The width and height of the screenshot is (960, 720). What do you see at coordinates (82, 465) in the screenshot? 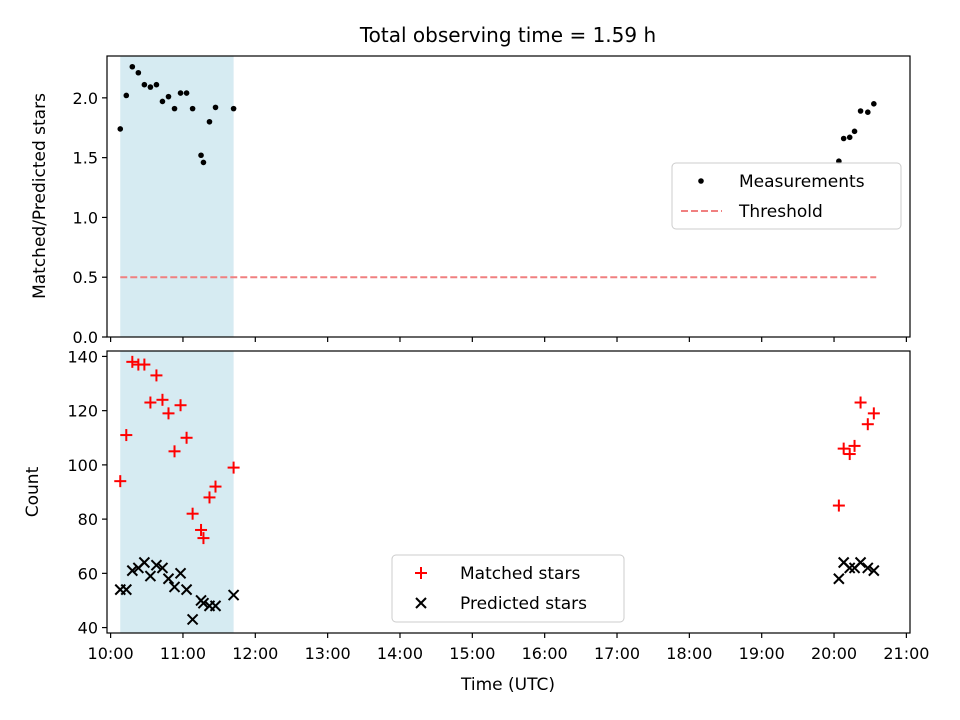
I see `y-tick-label: 100` at bounding box center [82, 465].